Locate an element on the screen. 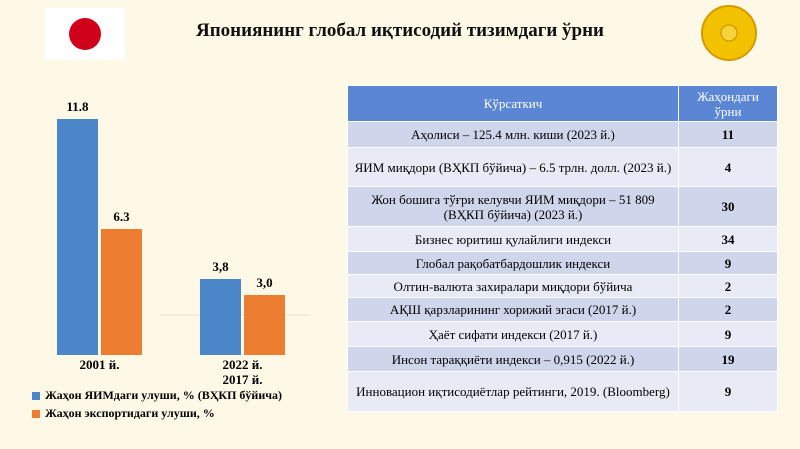 This screenshot has width=800, height=449. rank-cell: 4 is located at coordinates (728, 167).